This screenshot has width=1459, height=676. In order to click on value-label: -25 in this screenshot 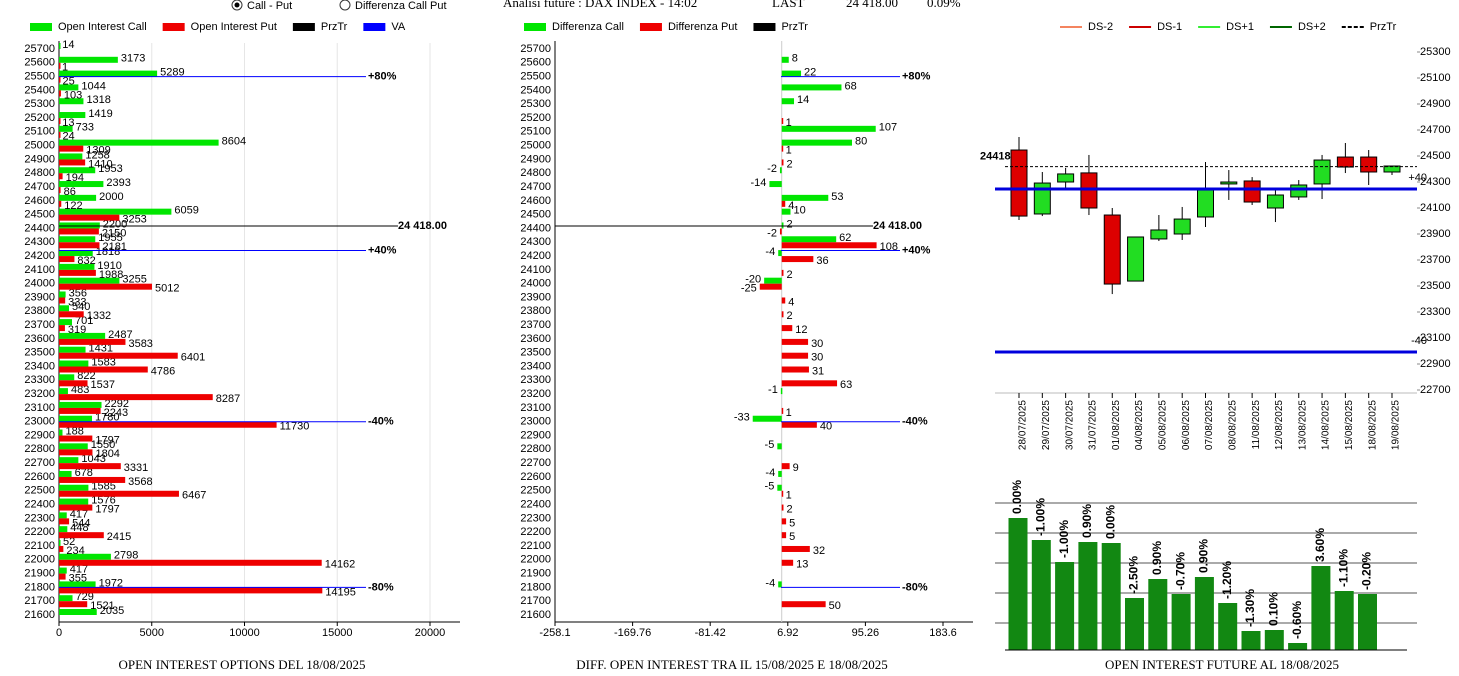, I will do `click(749, 289)`.